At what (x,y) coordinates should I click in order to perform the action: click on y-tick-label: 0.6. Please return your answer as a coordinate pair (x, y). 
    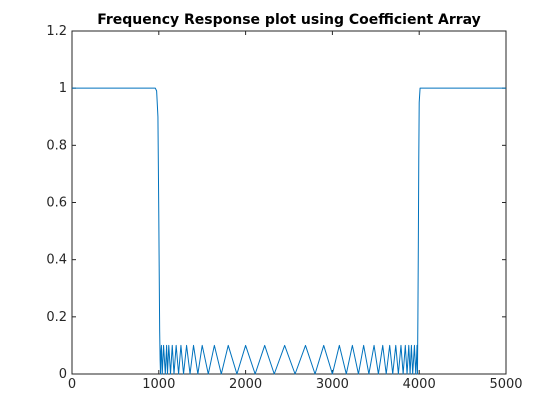
    Looking at the image, I should click on (56, 203).